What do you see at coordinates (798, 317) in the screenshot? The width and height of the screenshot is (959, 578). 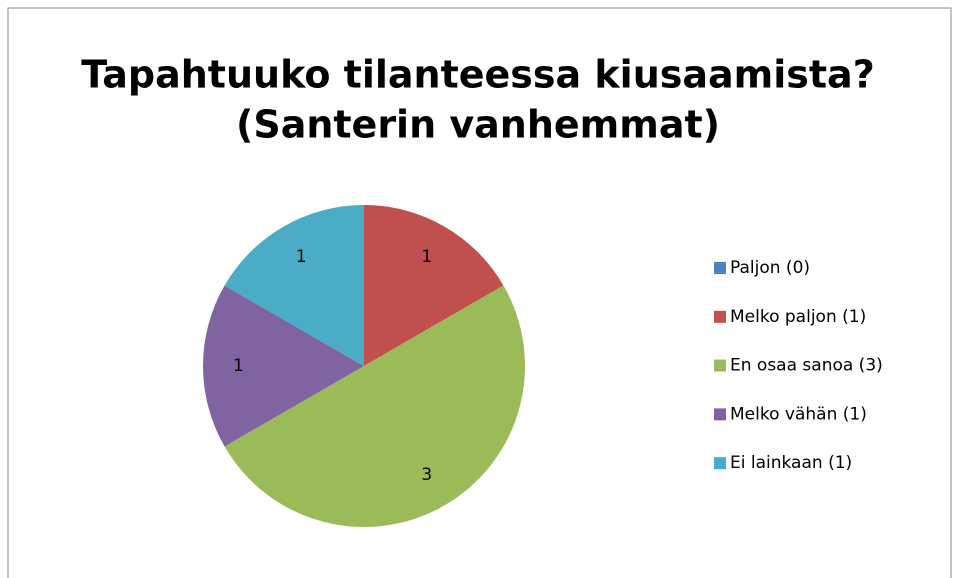 I see `legend-label: Melko paljon (1)` at bounding box center [798, 317].